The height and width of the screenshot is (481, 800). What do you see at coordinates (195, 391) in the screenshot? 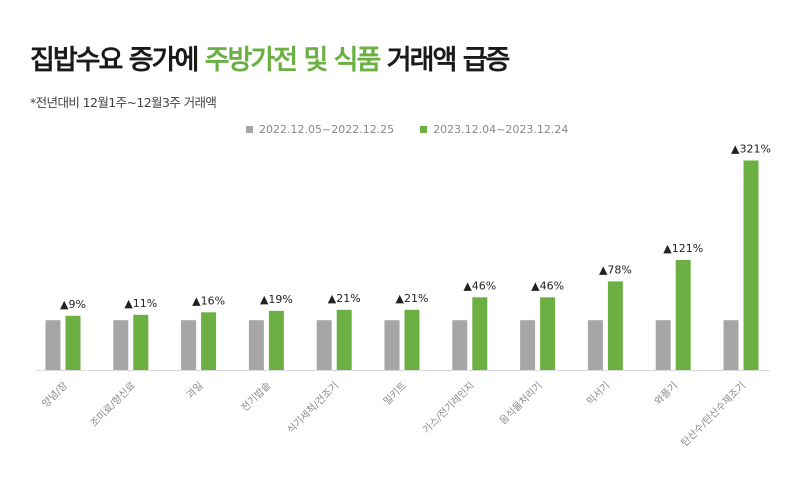
I see `category-label-2: 과일` at bounding box center [195, 391].